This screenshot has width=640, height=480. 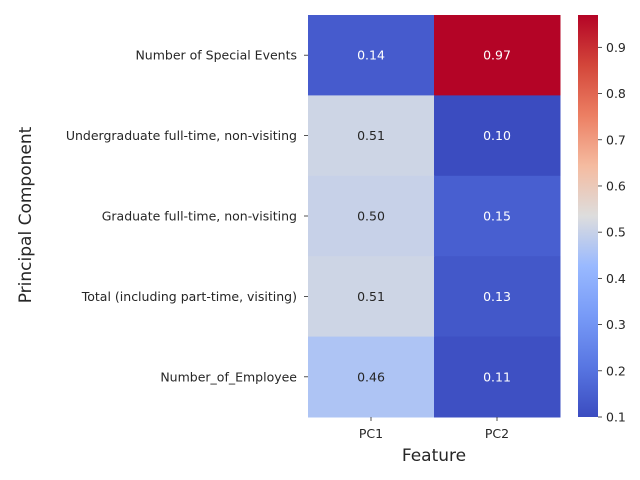 What do you see at coordinates (199, 216) in the screenshot?
I see `row-tick-label: Graduate full-time, non-visiting` at bounding box center [199, 216].